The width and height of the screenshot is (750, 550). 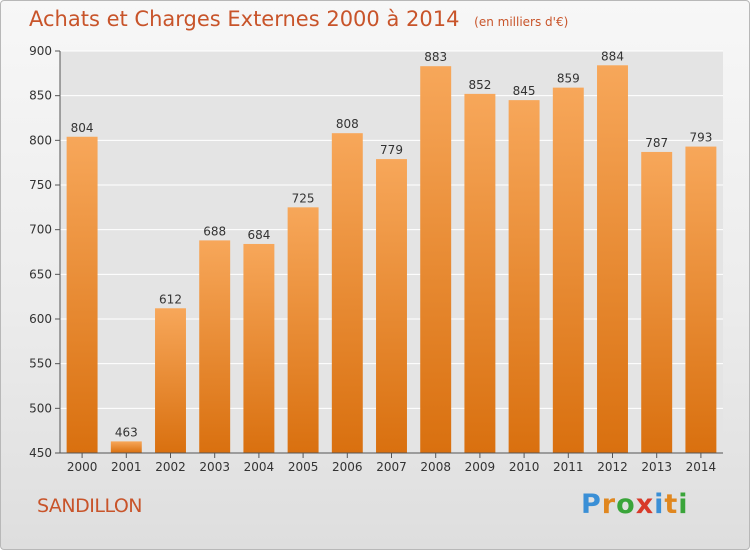 What do you see at coordinates (524, 91) in the screenshot?
I see `bar-value-label: 845` at bounding box center [524, 91].